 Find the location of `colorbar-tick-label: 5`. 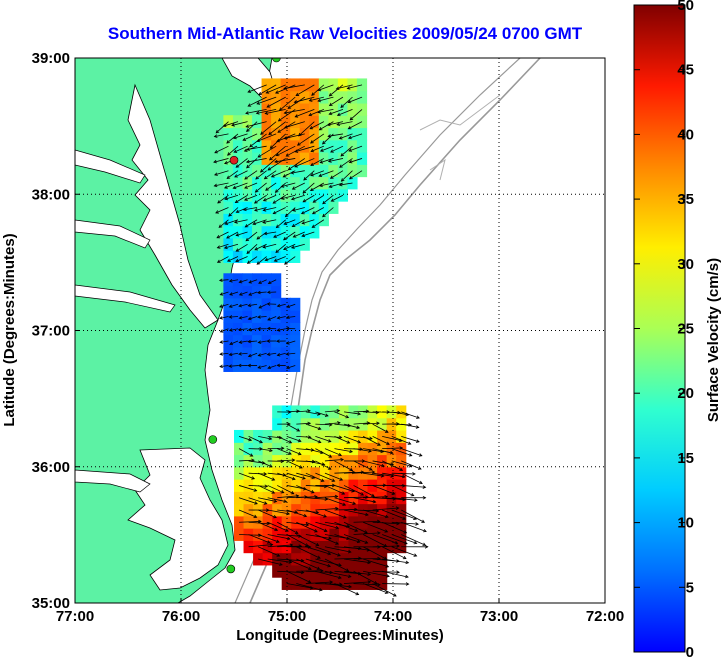

colorbar-tick-label: 5 is located at coordinates (690, 587).